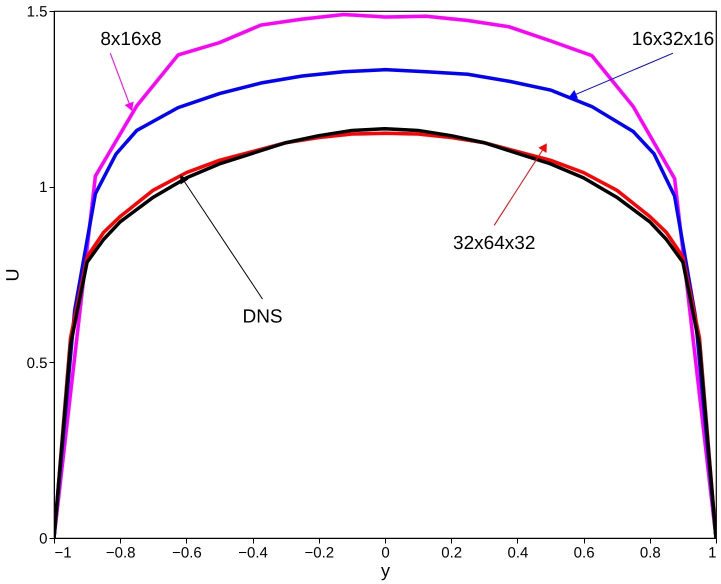  Describe the element at coordinates (584, 553) in the screenshot. I see `x-tick-label: 0.6` at that location.